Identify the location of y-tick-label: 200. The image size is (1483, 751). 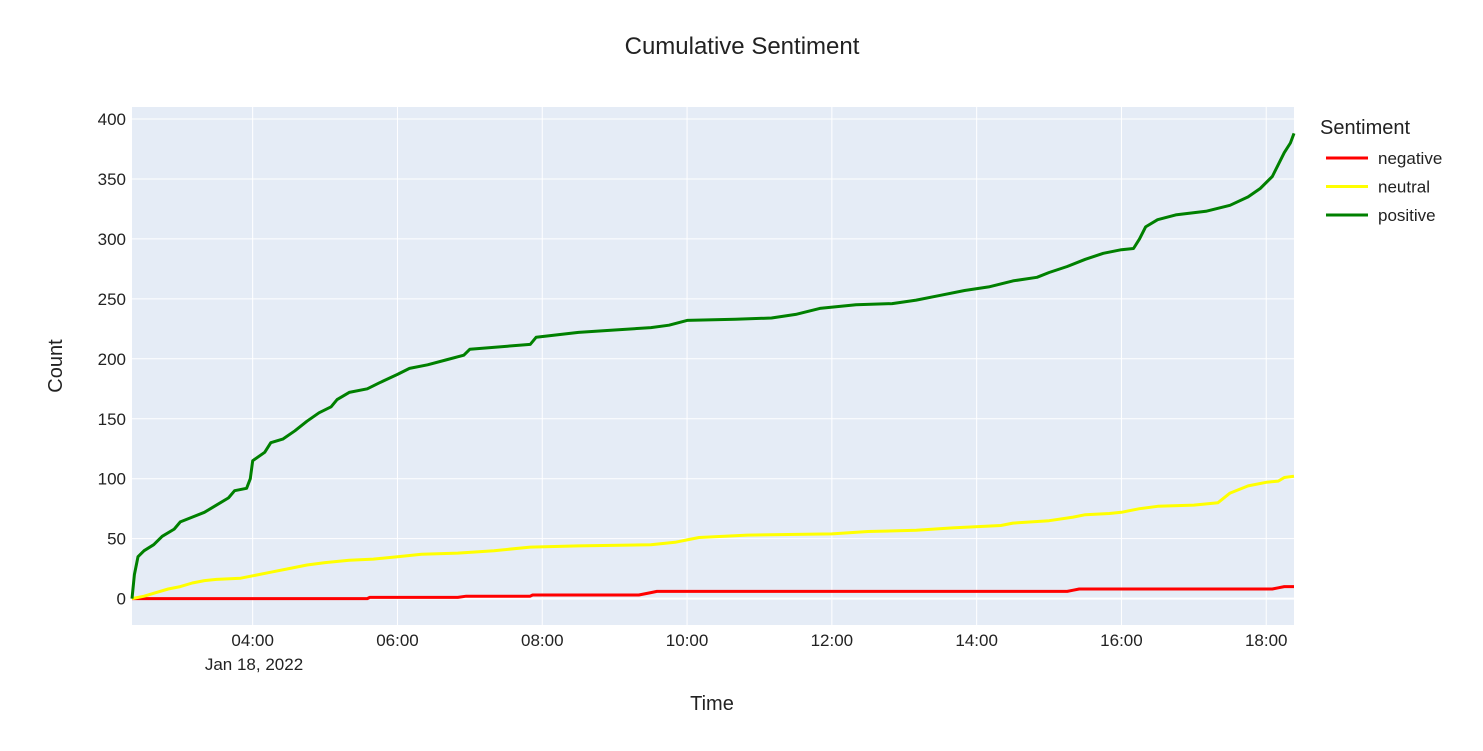
(112, 359).